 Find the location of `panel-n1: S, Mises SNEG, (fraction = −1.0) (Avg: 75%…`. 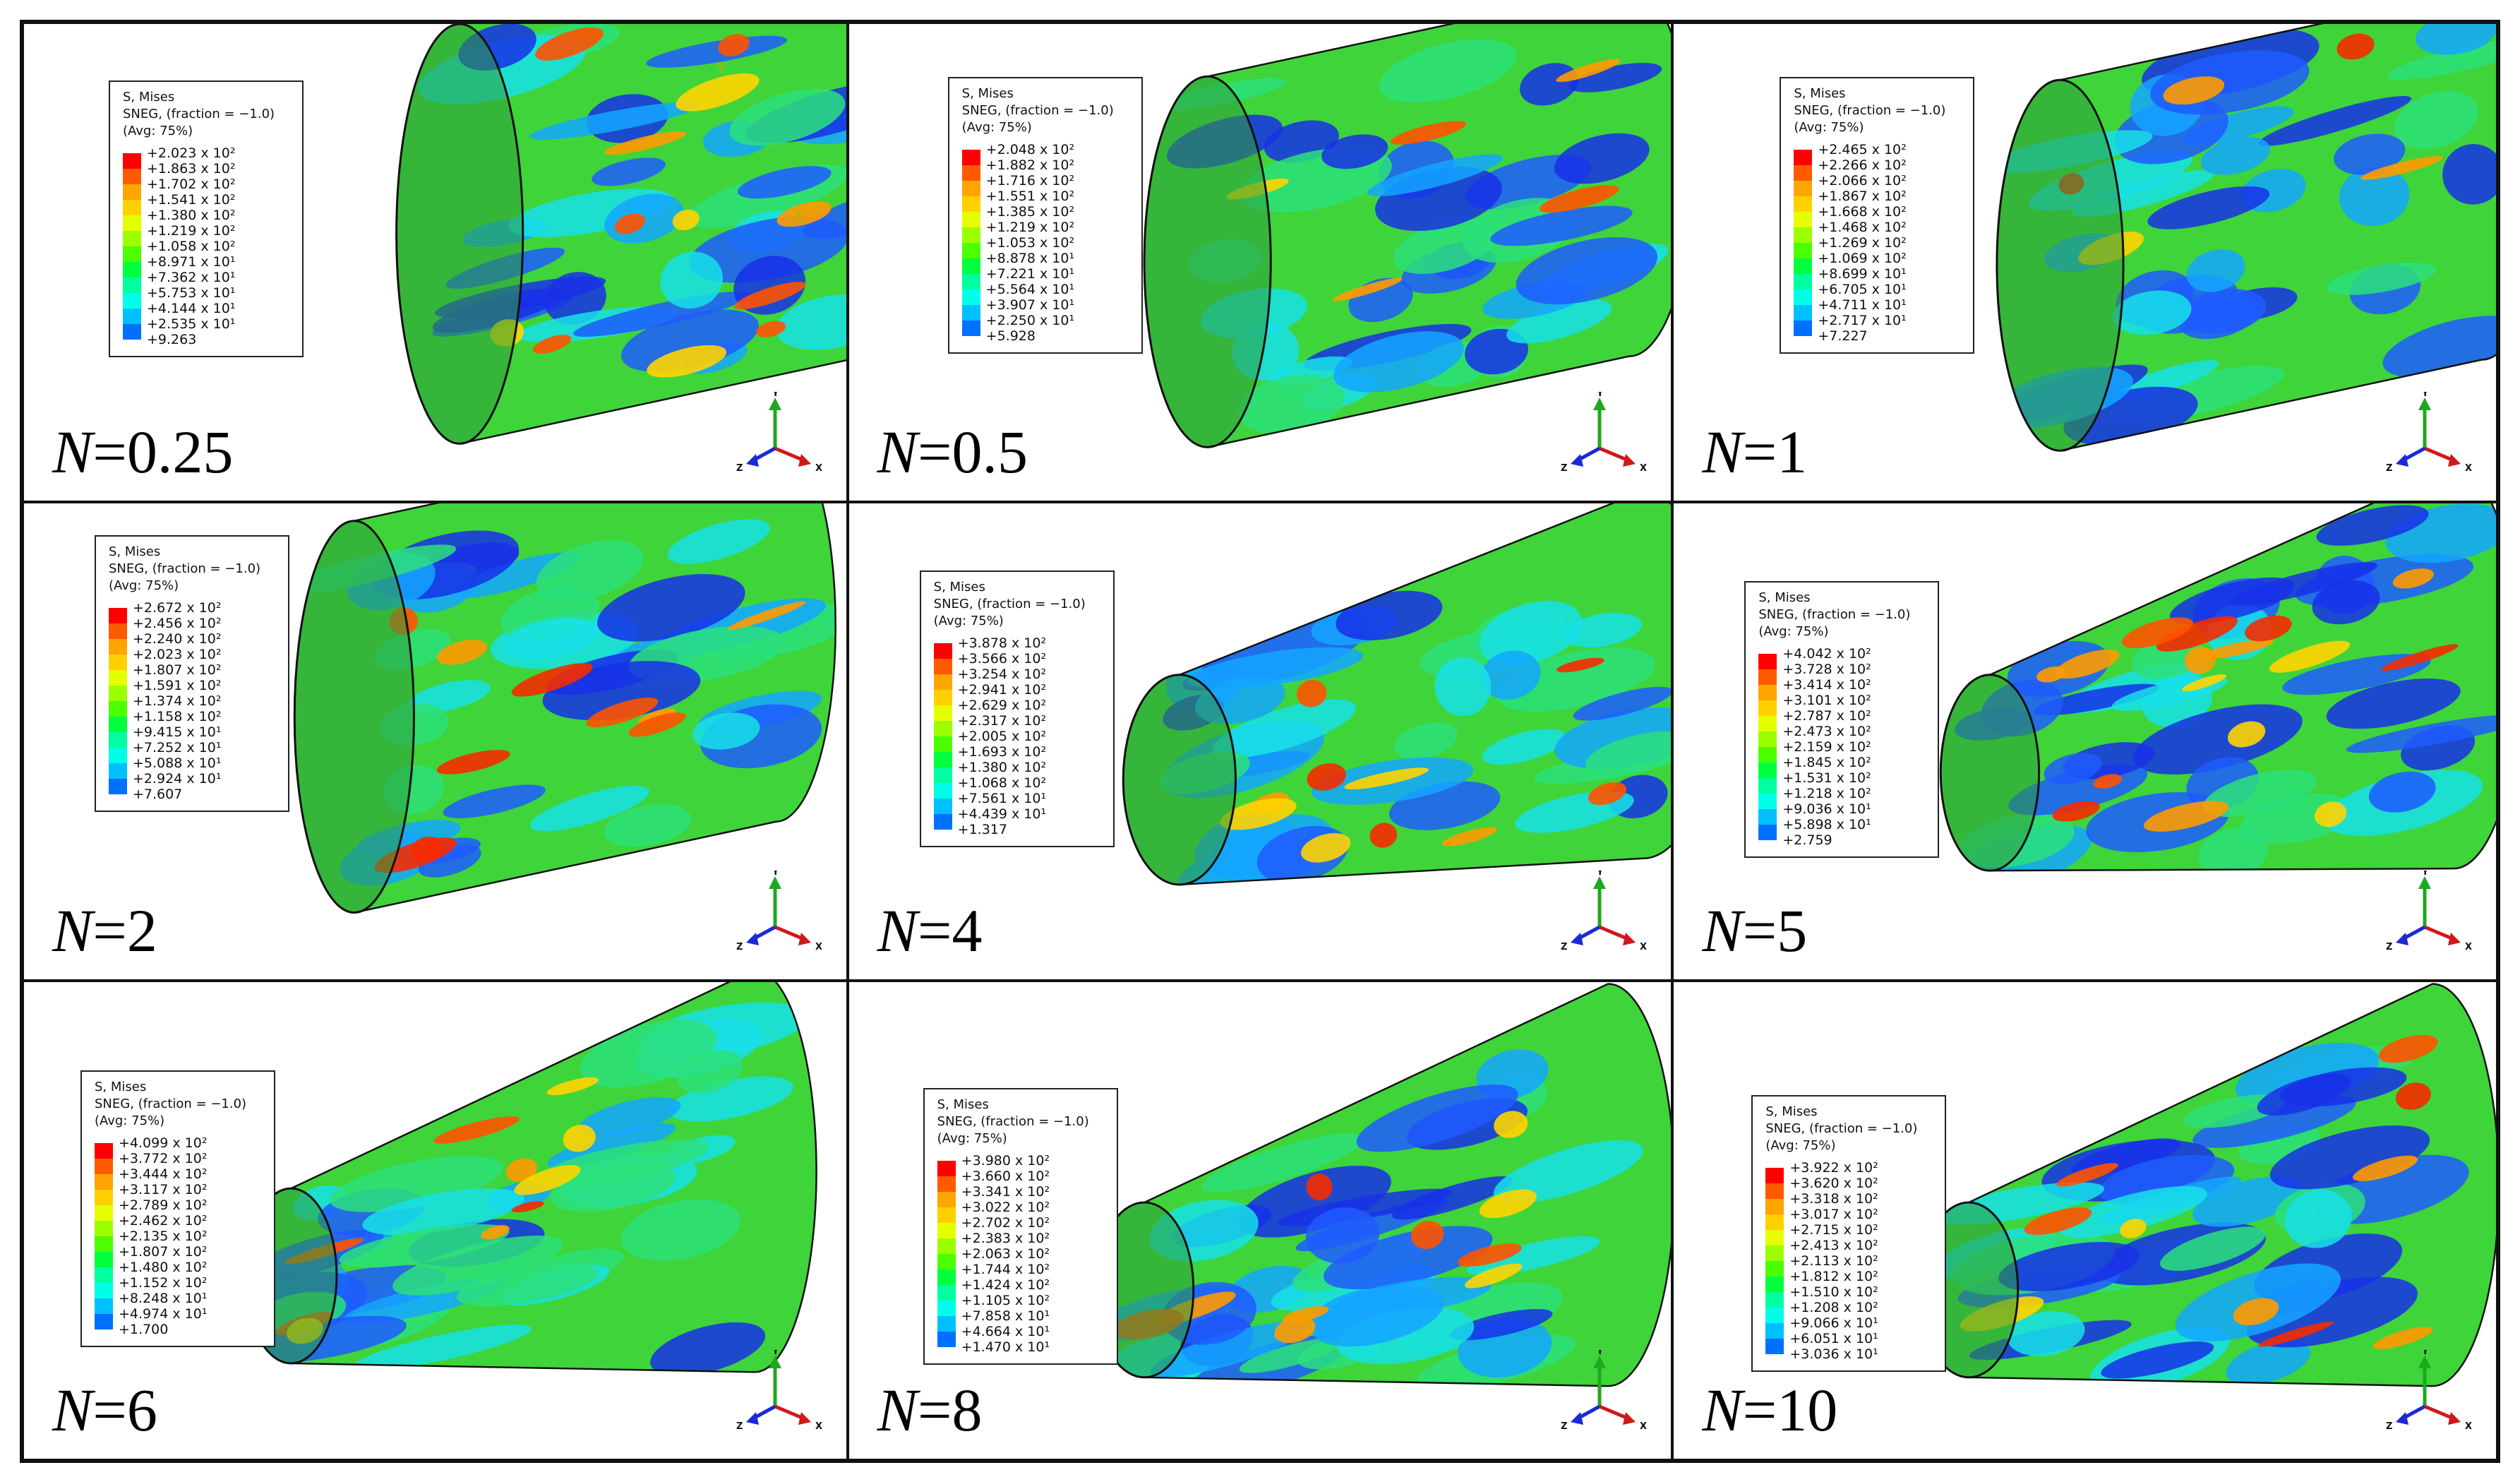

panel-n1: S, Mises SNEG, (fraction = −1.0) (Avg: 75%… is located at coordinates (2085, 263).